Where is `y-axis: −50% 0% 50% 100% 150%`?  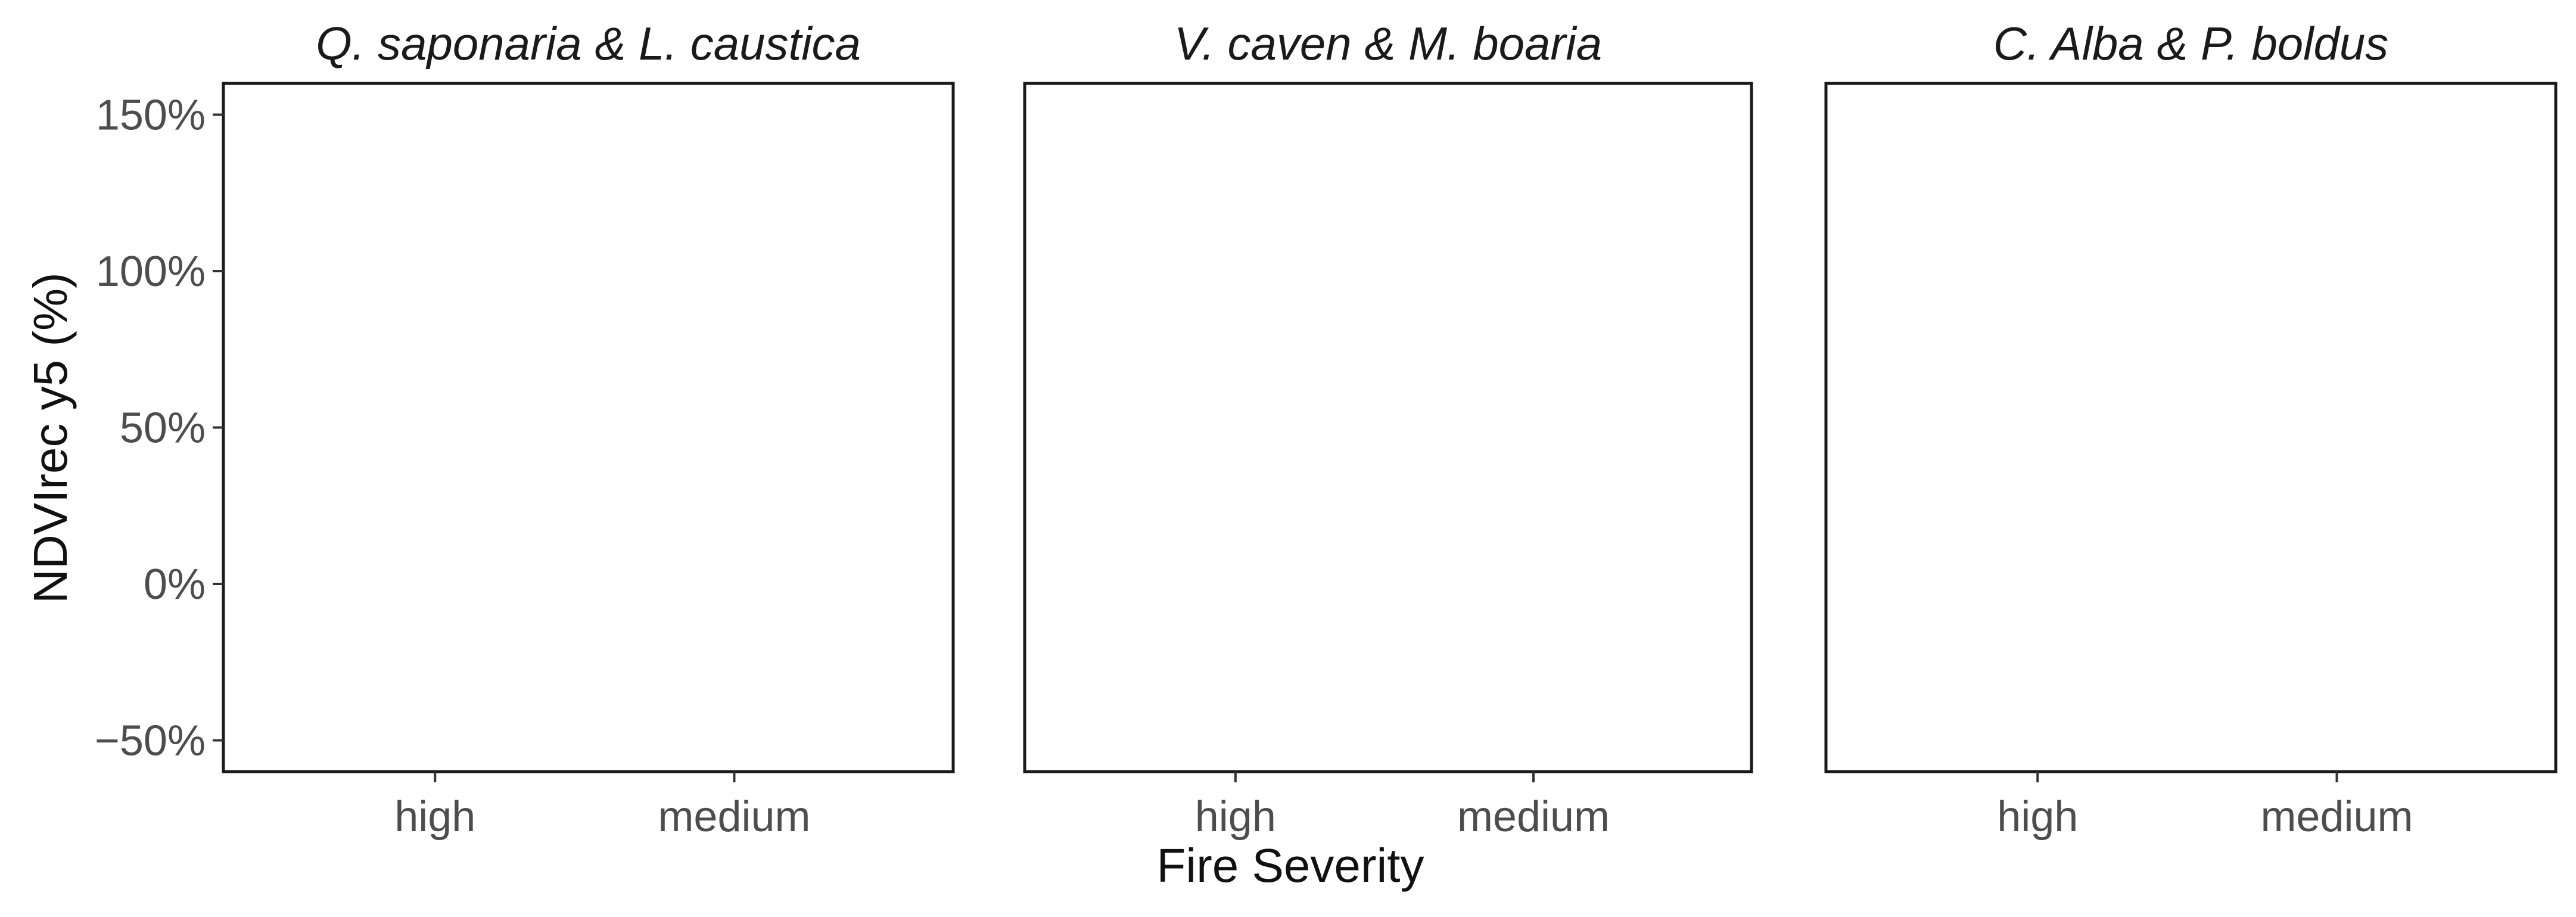
y-axis: −50% 0% 50% 100% 150% is located at coordinates (159, 428).